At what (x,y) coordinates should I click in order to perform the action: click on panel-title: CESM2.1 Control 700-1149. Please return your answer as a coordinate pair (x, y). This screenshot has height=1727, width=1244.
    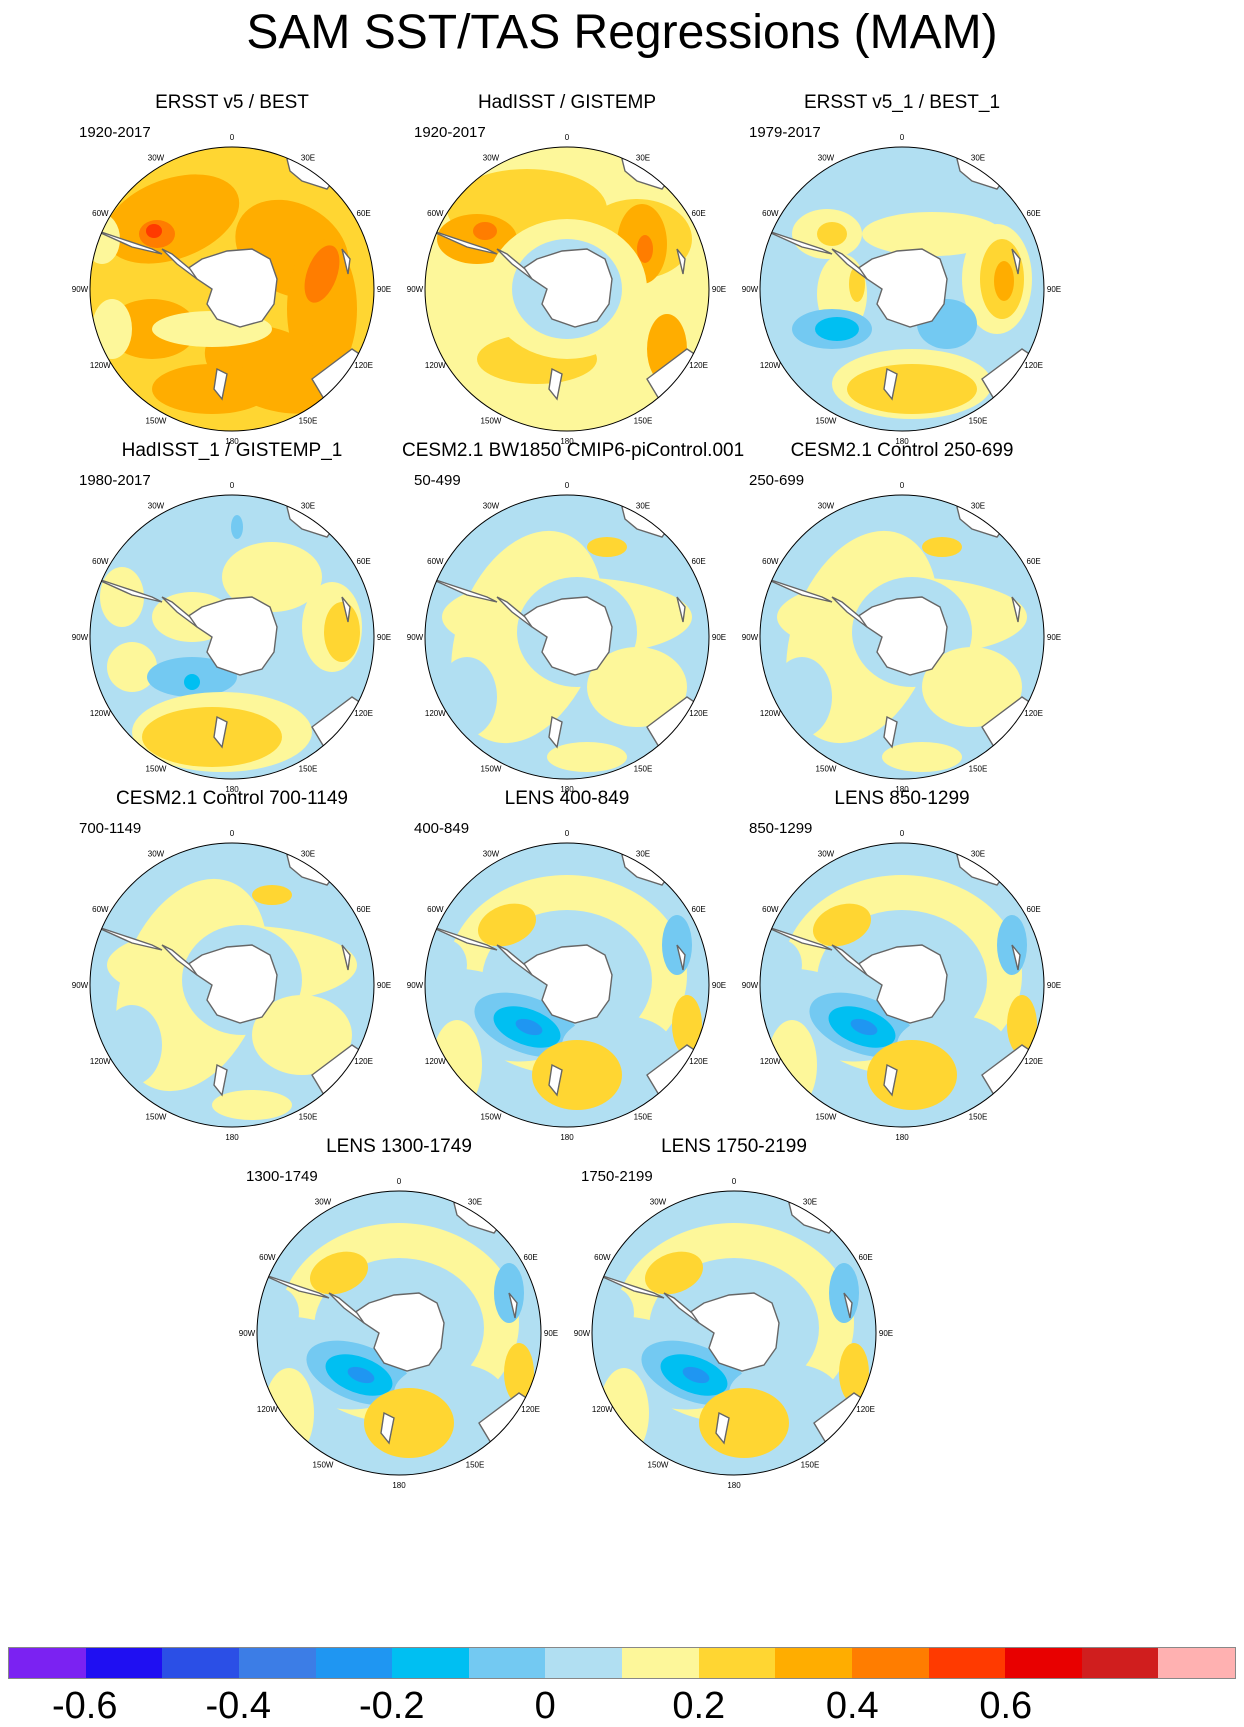
    Looking at the image, I should click on (232, 798).